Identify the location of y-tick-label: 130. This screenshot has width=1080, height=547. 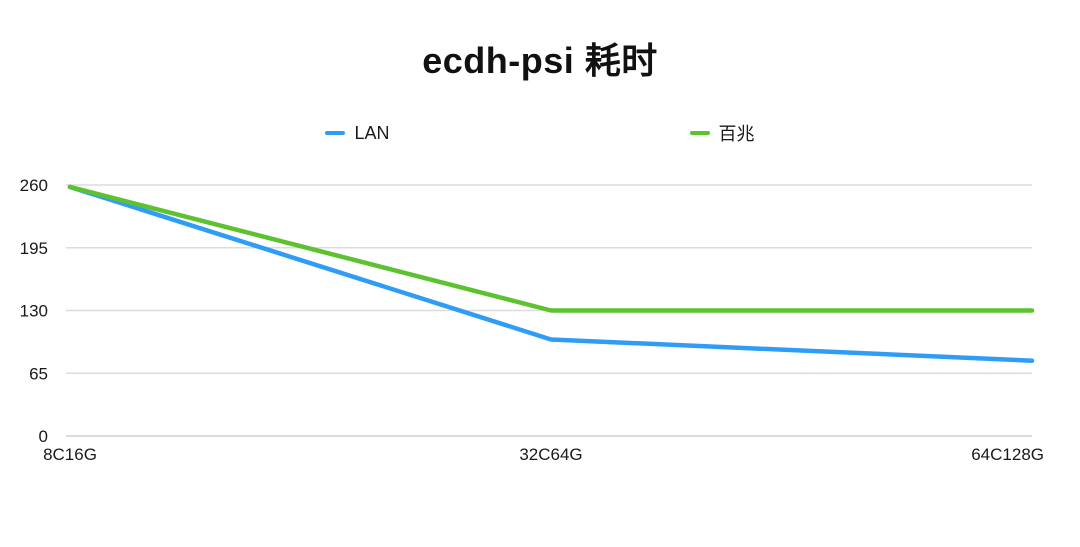
(34, 311).